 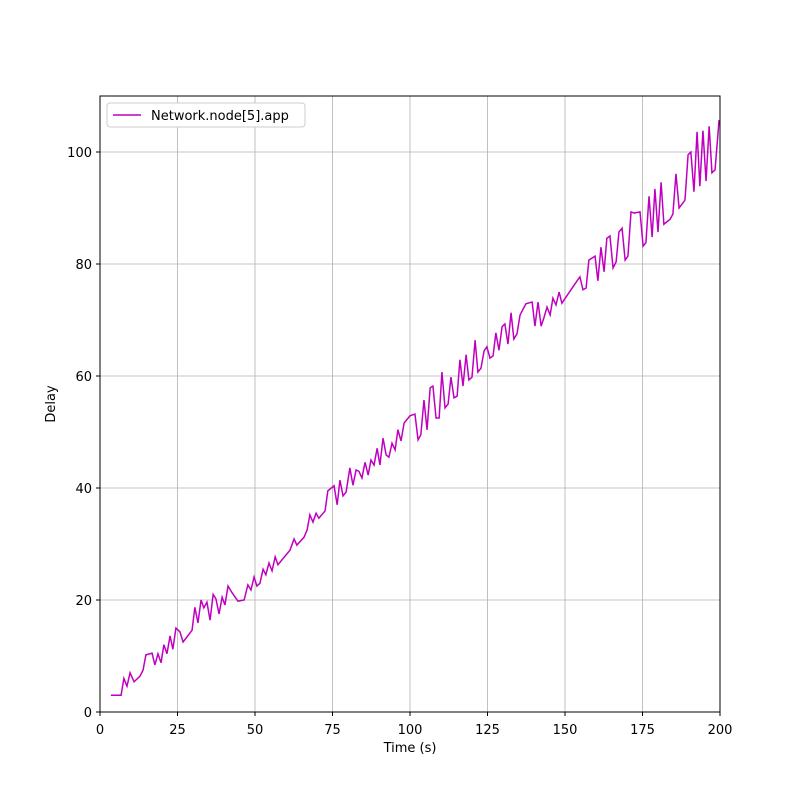 I want to click on x-tick-label: 0, so click(x=100, y=730).